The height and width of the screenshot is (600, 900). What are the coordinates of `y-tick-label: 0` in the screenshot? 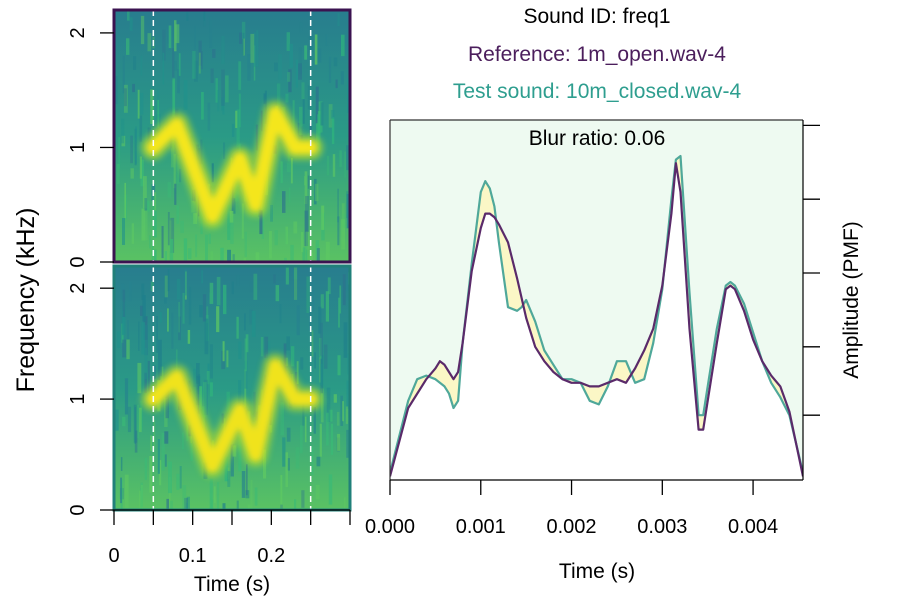 It's located at (78, 261).